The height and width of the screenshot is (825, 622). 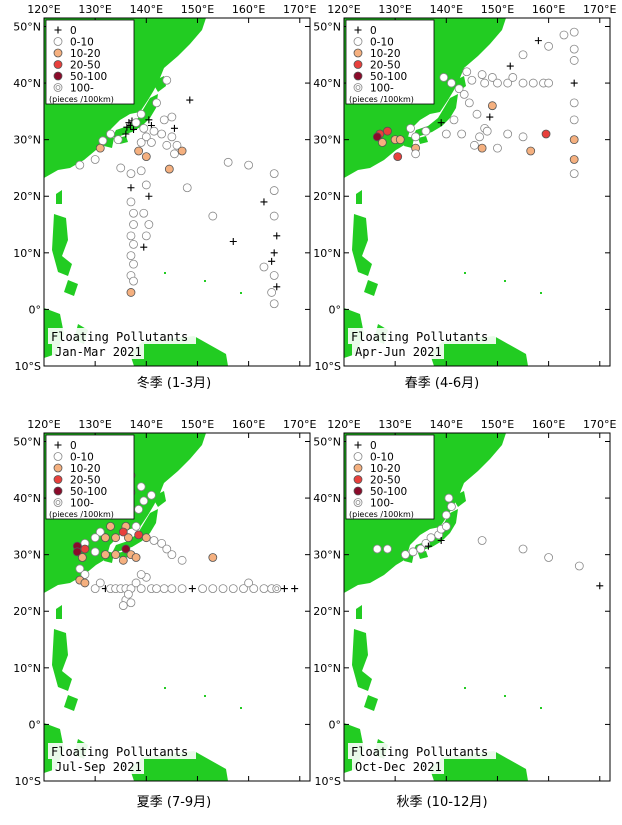 I want to click on longitude-label: 120°E, so click(x=343, y=424).